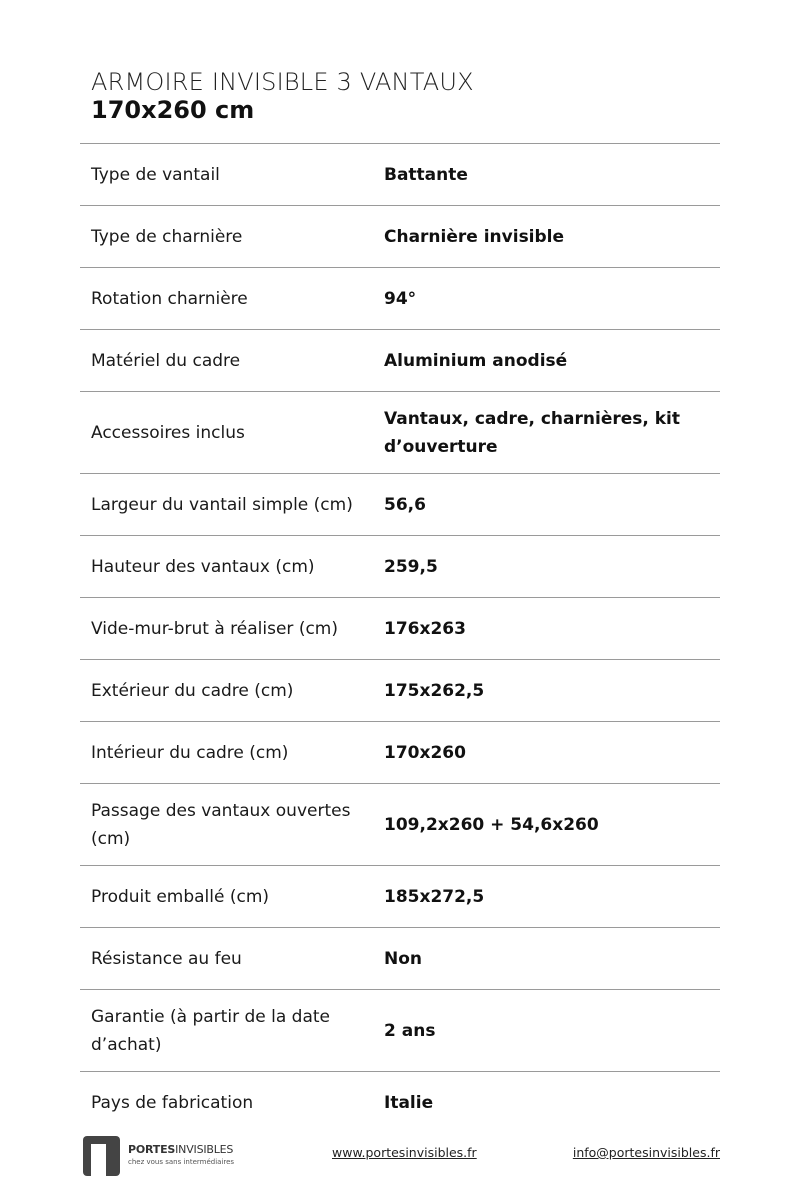 This screenshot has width=800, height=1200. I want to click on spec-label: Hauteur des vantaux (cm), so click(203, 566).